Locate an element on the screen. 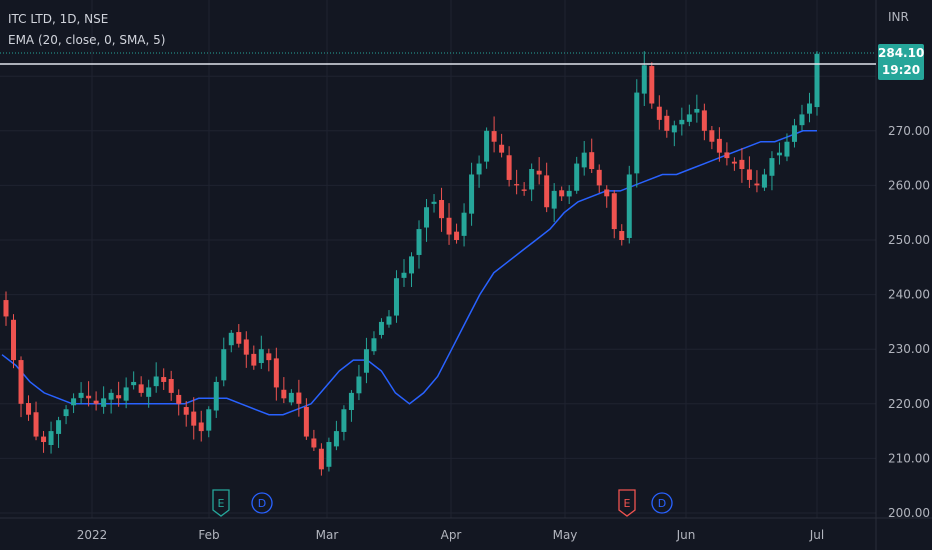 Image resolution: width=932 pixels, height=550 pixels. y-tick-label: 220.00 is located at coordinates (909, 404).